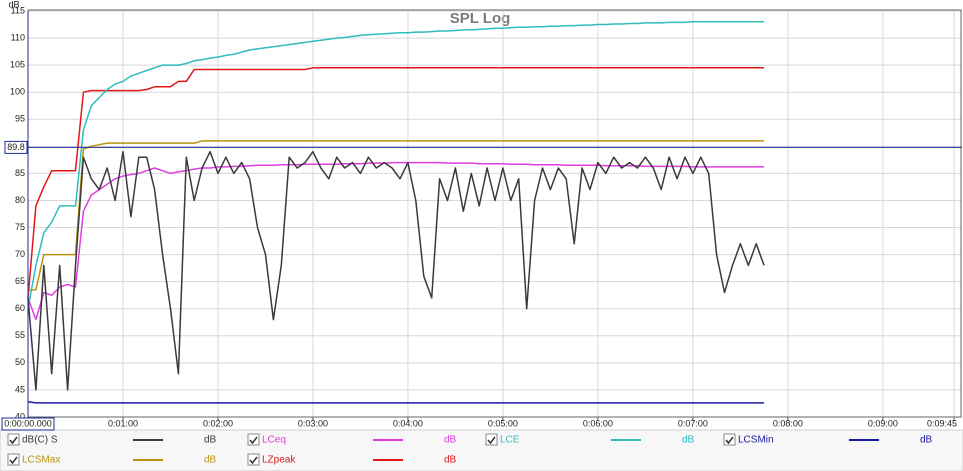 The height and width of the screenshot is (471, 963). Describe the element at coordinates (274, 440) in the screenshot. I see `legend-name: LCeq` at that location.